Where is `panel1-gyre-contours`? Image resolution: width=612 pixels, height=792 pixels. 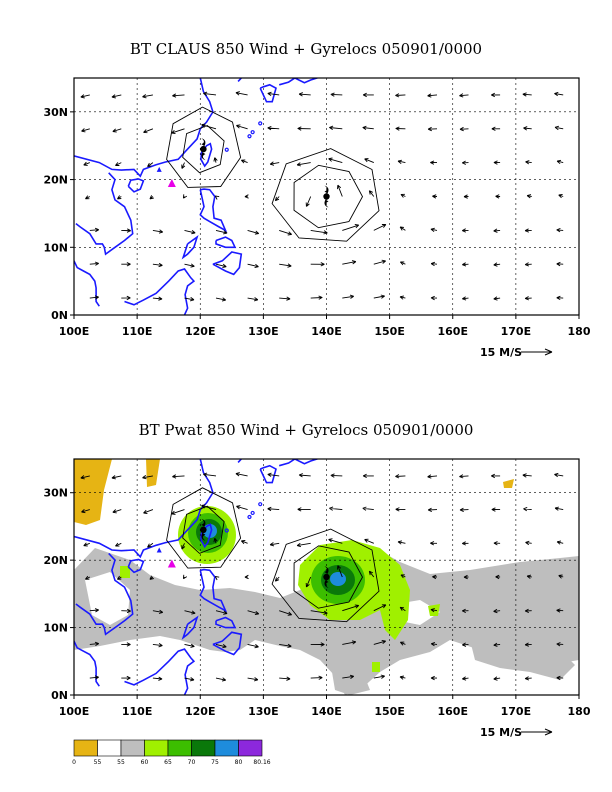
panel1-gyre-contours is located at coordinates (273, 174).